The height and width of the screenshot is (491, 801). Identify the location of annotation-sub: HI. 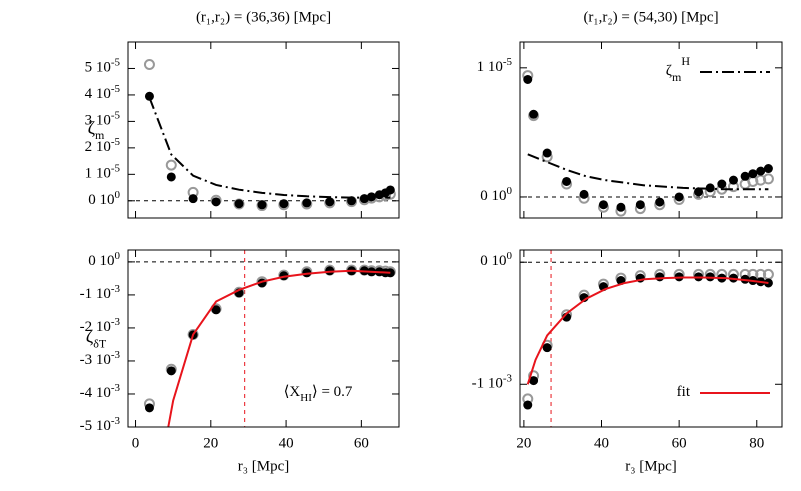
(306, 398).